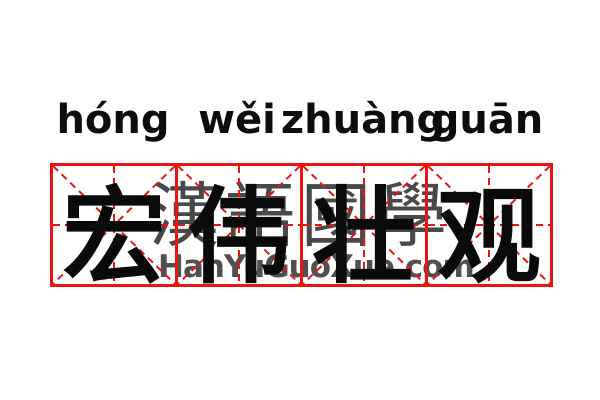  I want to click on character-glyph-1: 宏, so click(113, 236).